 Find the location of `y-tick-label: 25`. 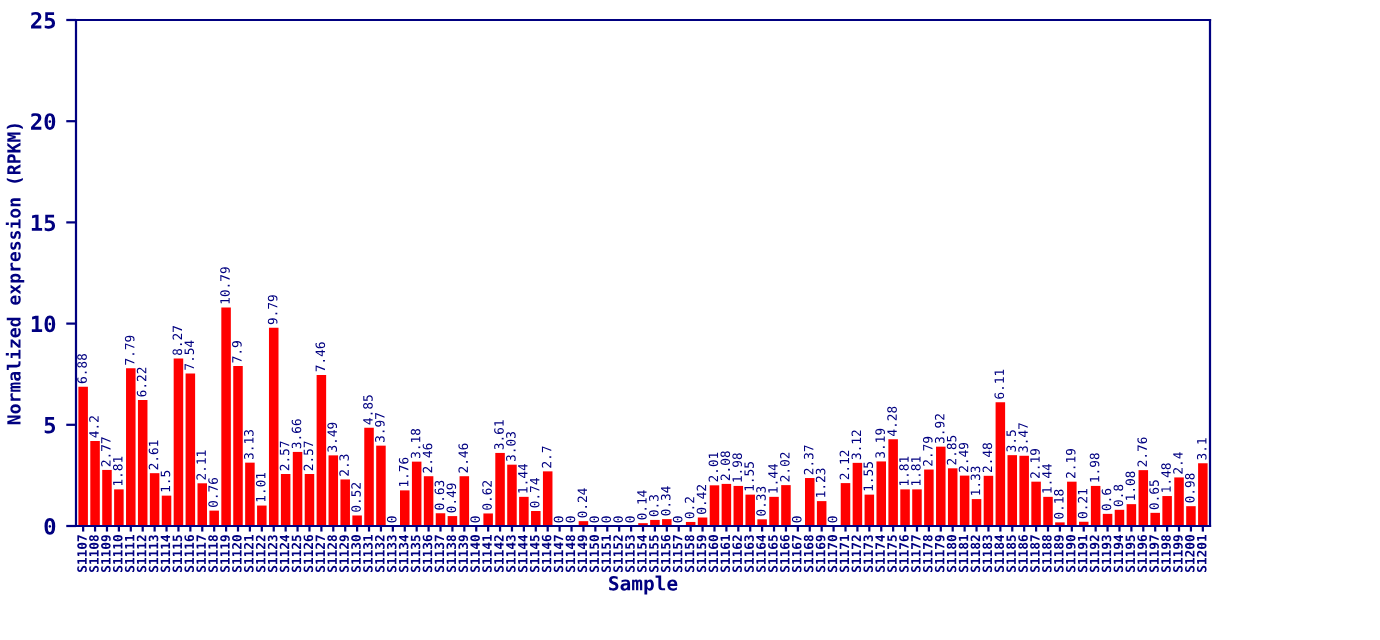

y-tick-label: 25 is located at coordinates (43, 20).